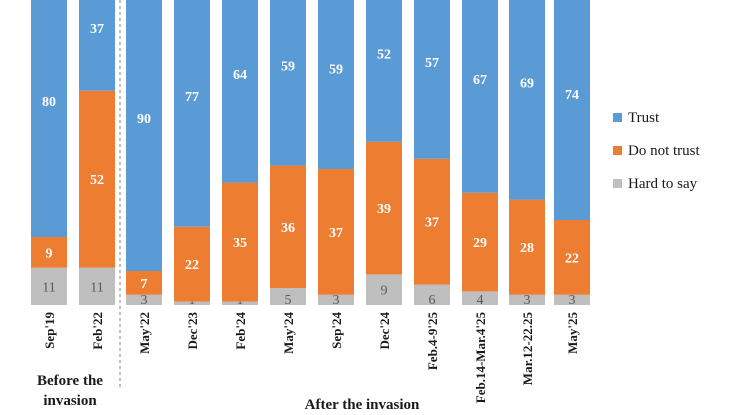 The height and width of the screenshot is (415, 737). Describe the element at coordinates (97, 29) in the screenshot. I see `value-label-trust-feb-22: 37` at that location.